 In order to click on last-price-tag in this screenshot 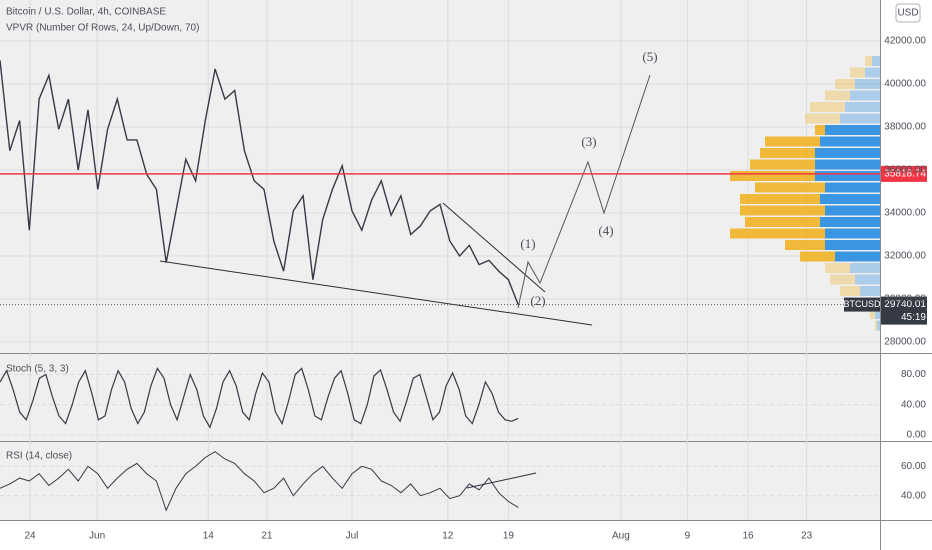, I will do `click(904, 310)`.